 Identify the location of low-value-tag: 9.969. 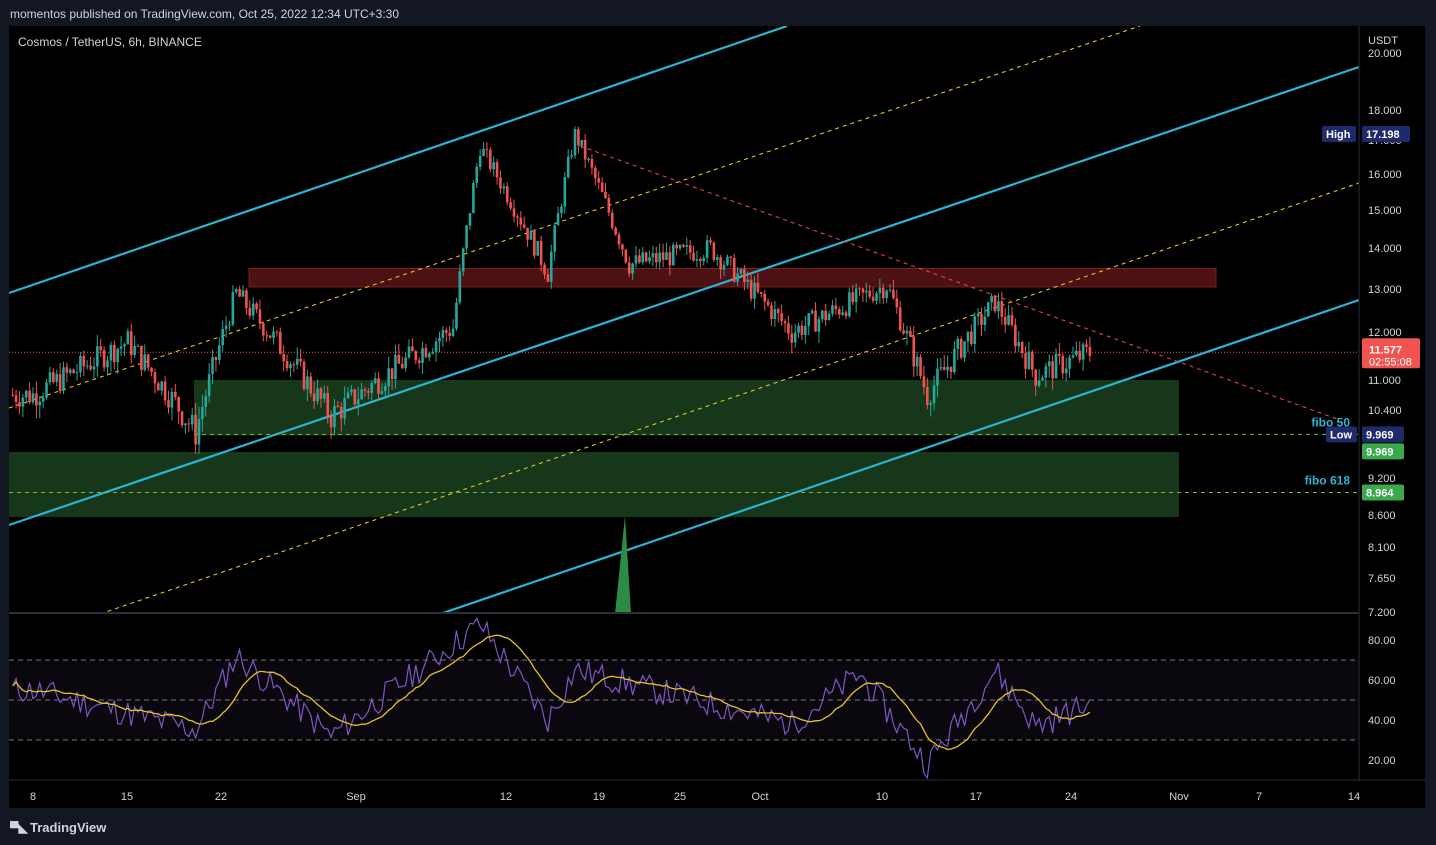
(1383, 434).